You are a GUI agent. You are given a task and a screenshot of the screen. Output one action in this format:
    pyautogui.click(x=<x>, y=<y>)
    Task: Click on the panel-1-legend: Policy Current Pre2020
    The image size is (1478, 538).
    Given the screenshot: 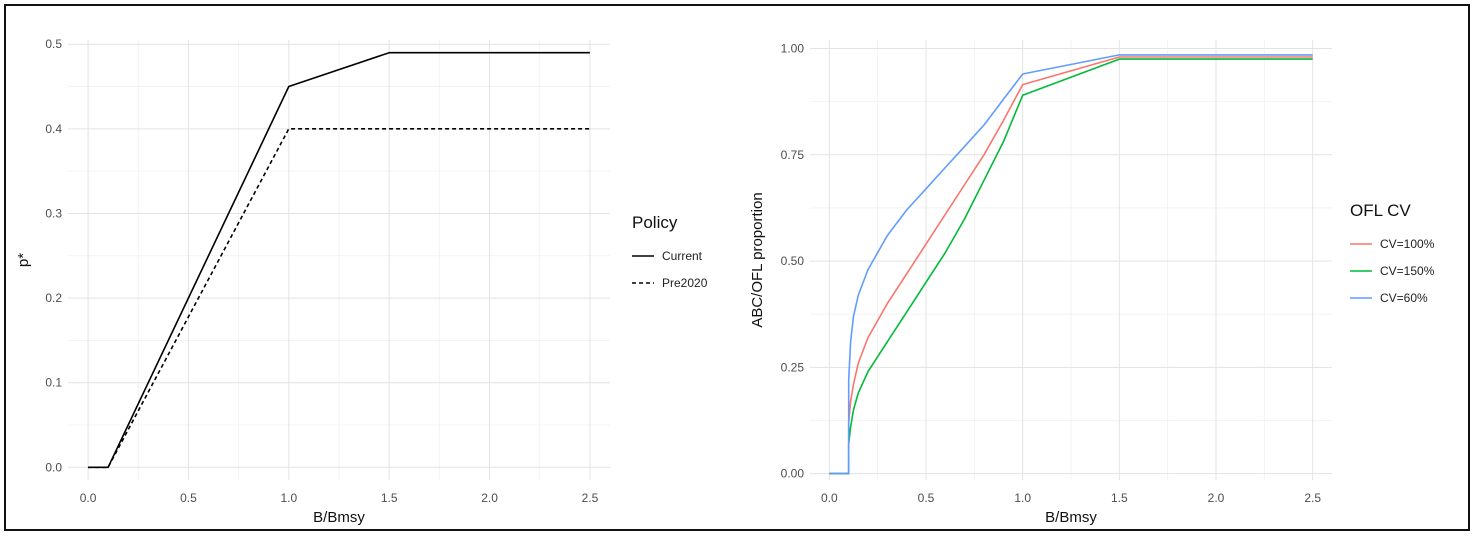 What is the action you would take?
    pyautogui.click(x=670, y=251)
    